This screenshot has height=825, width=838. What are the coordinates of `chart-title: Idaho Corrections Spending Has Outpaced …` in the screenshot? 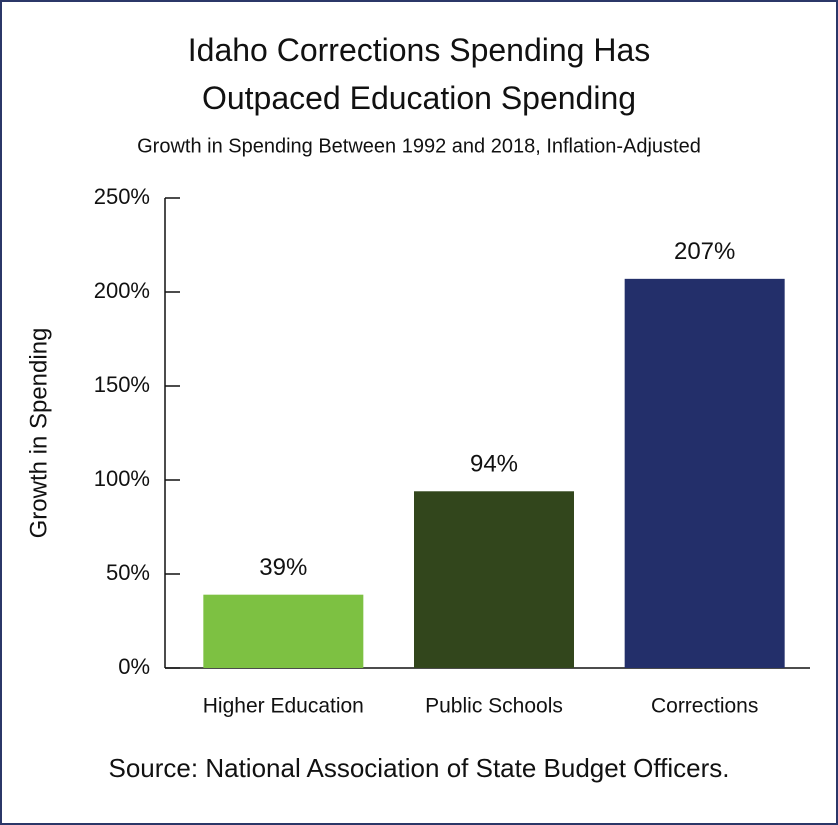 It's located at (419, 74).